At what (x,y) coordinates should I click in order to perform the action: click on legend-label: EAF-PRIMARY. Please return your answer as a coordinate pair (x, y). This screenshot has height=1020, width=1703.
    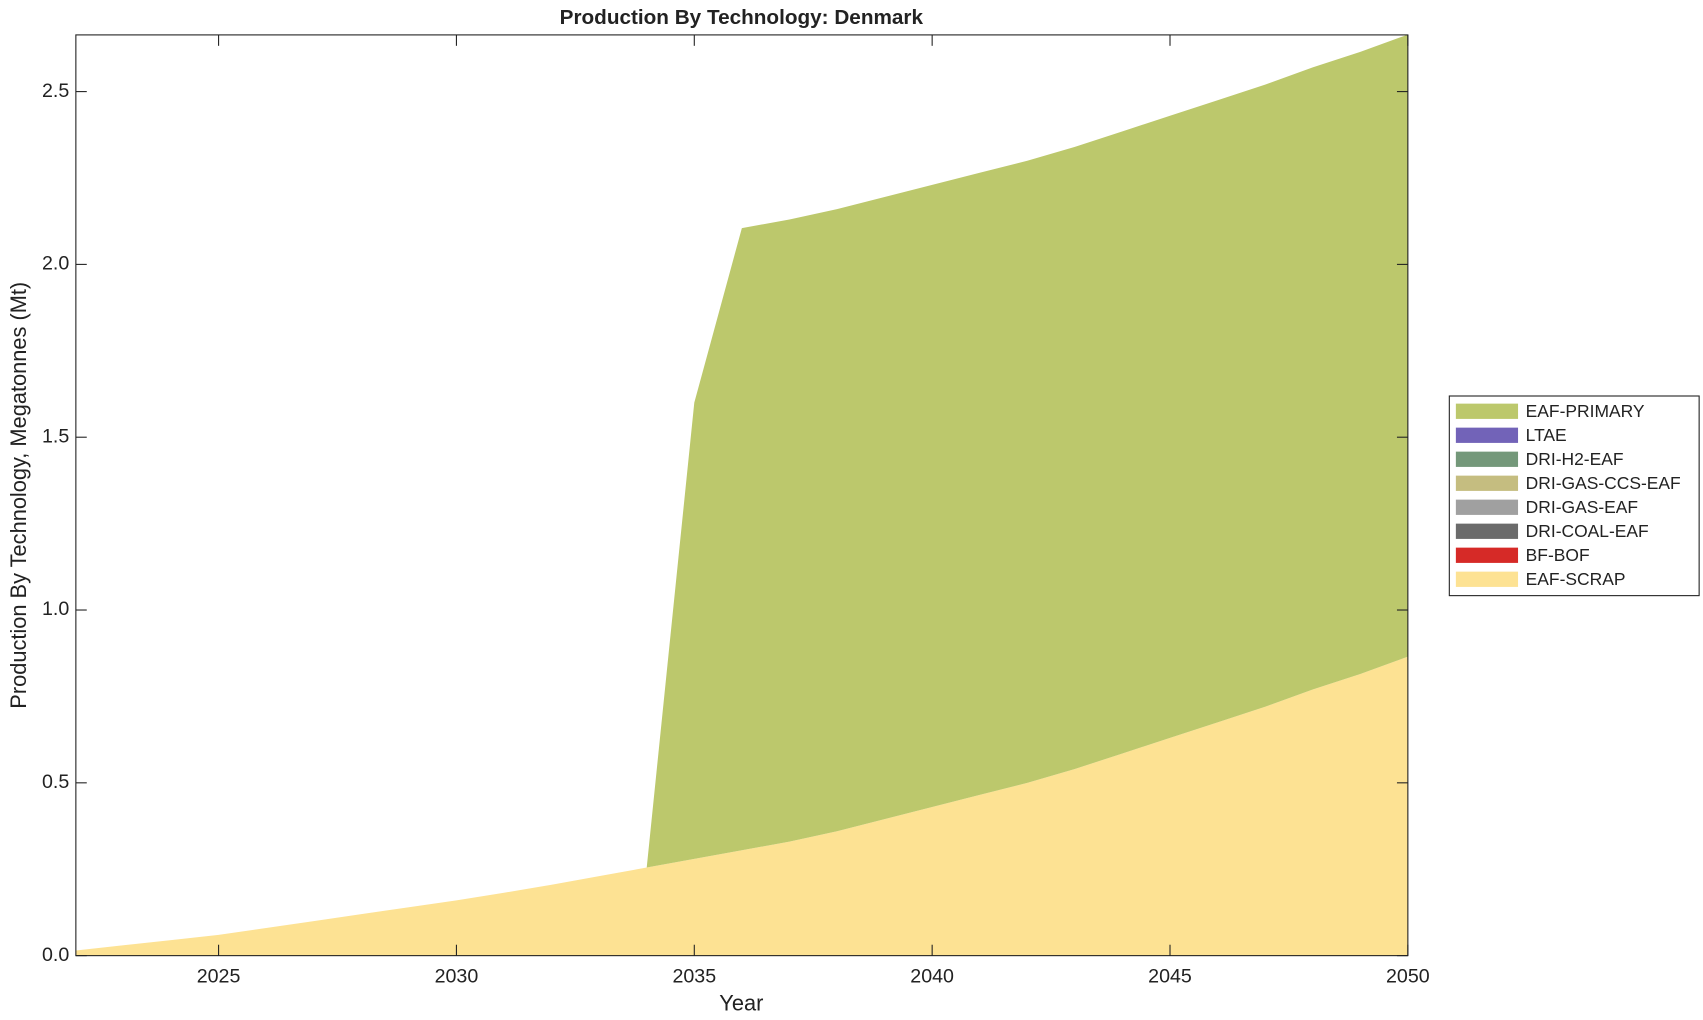
    Looking at the image, I should click on (1585, 411).